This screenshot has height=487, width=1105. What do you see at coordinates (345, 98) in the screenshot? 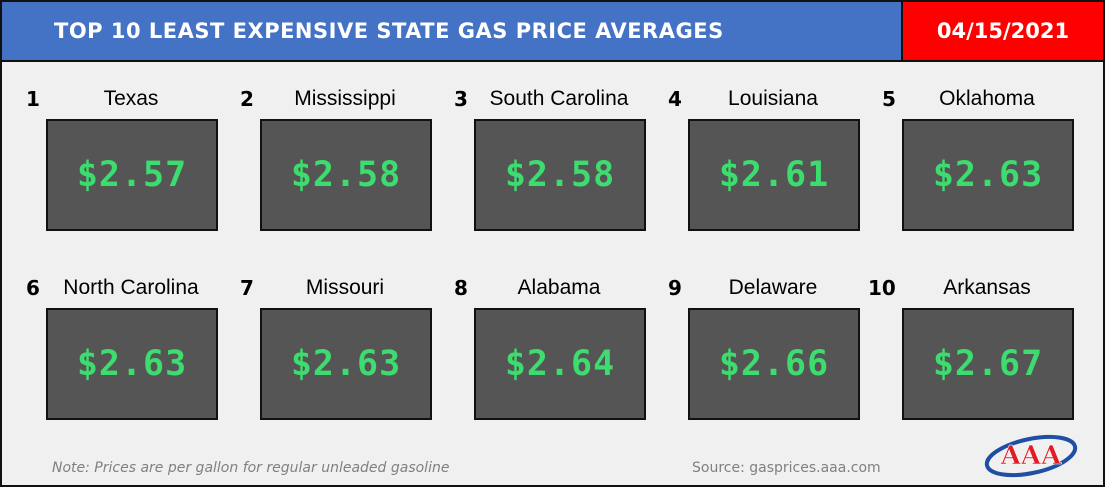
I see `state-name: Mississippi` at bounding box center [345, 98].